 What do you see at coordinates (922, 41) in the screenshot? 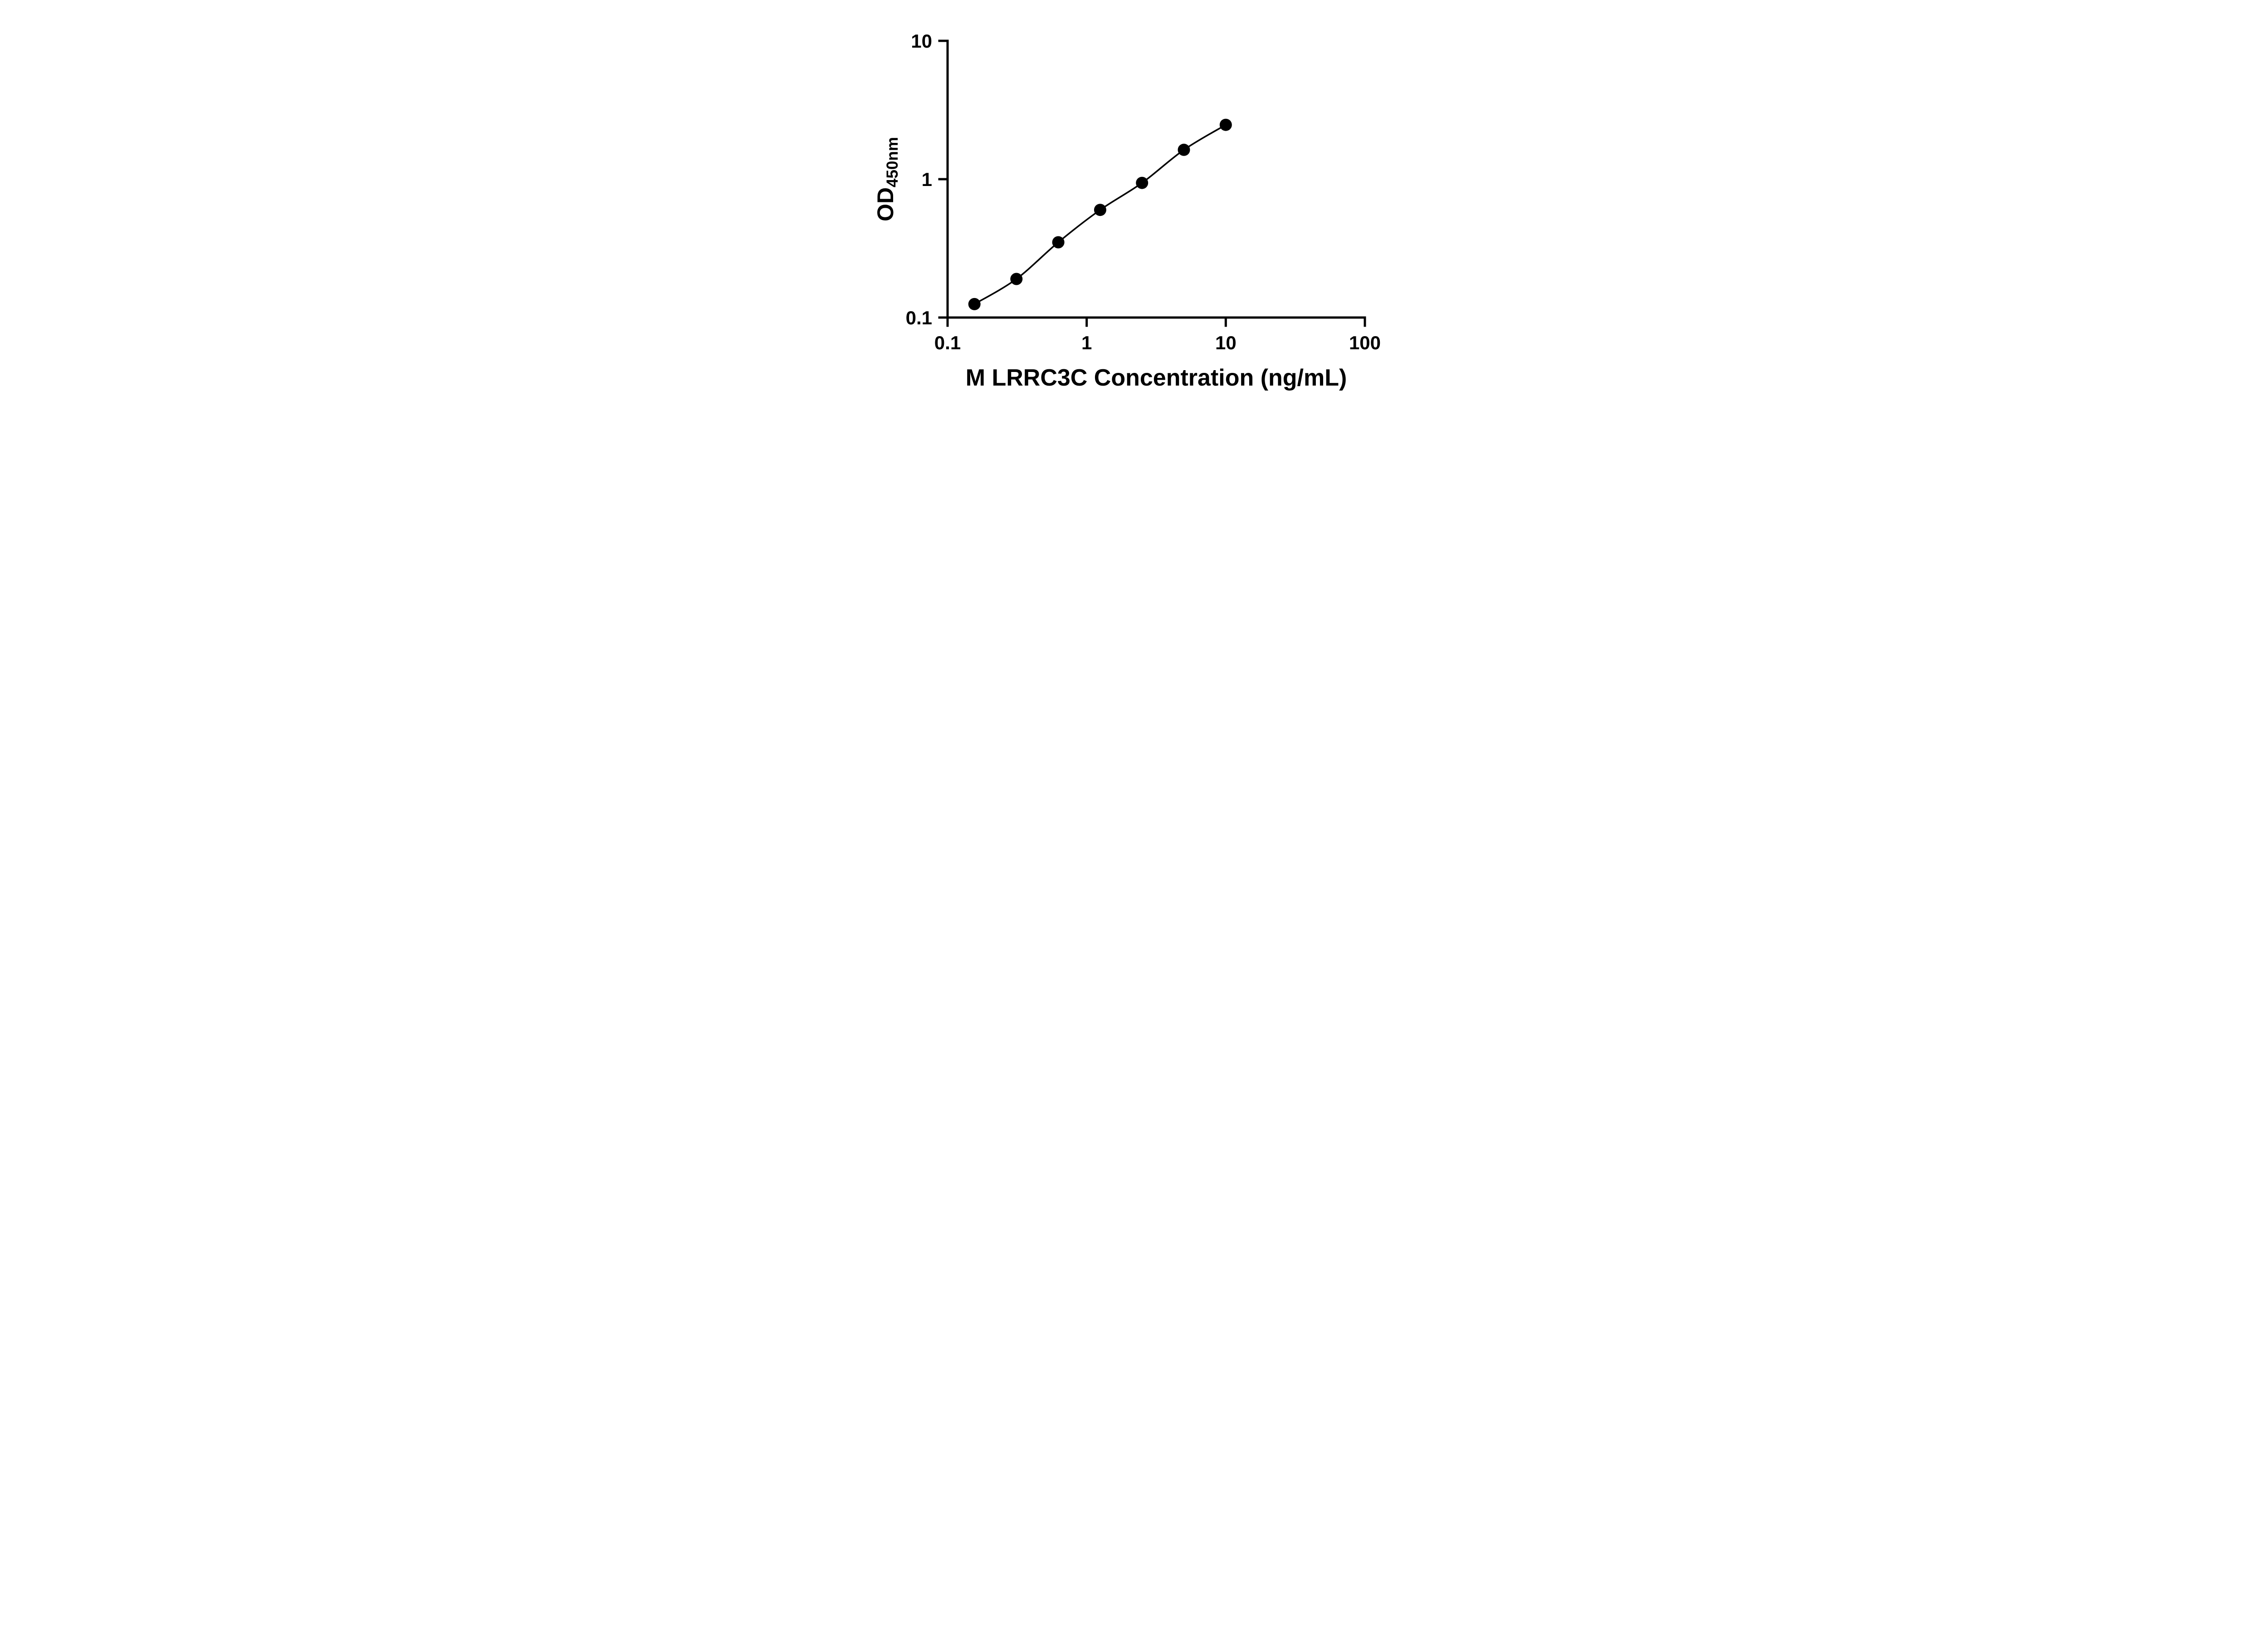
I see `y-tick-label: 10` at bounding box center [922, 41].